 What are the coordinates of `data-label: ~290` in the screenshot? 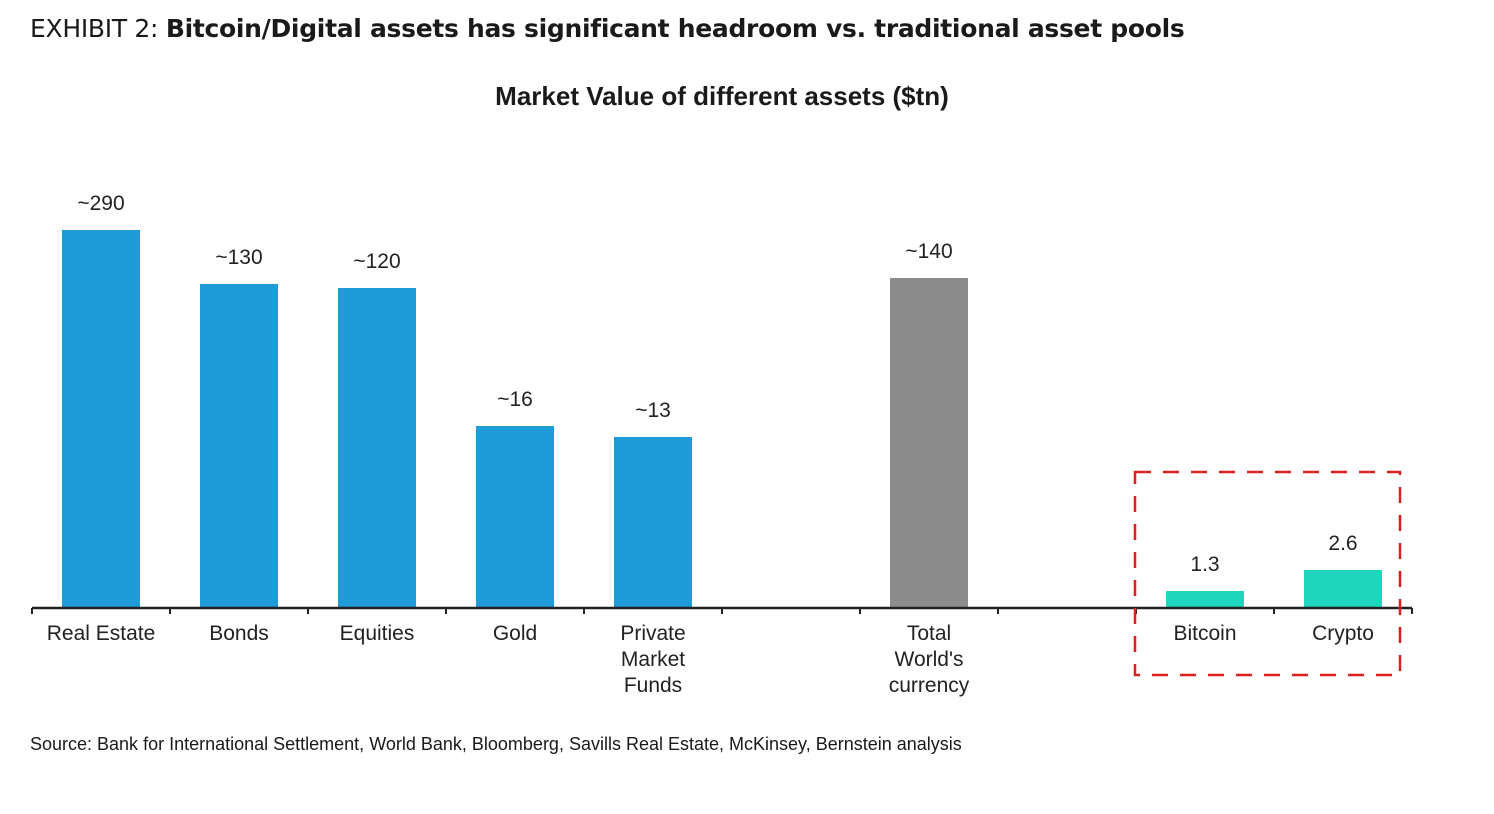 It's located at (100, 203).